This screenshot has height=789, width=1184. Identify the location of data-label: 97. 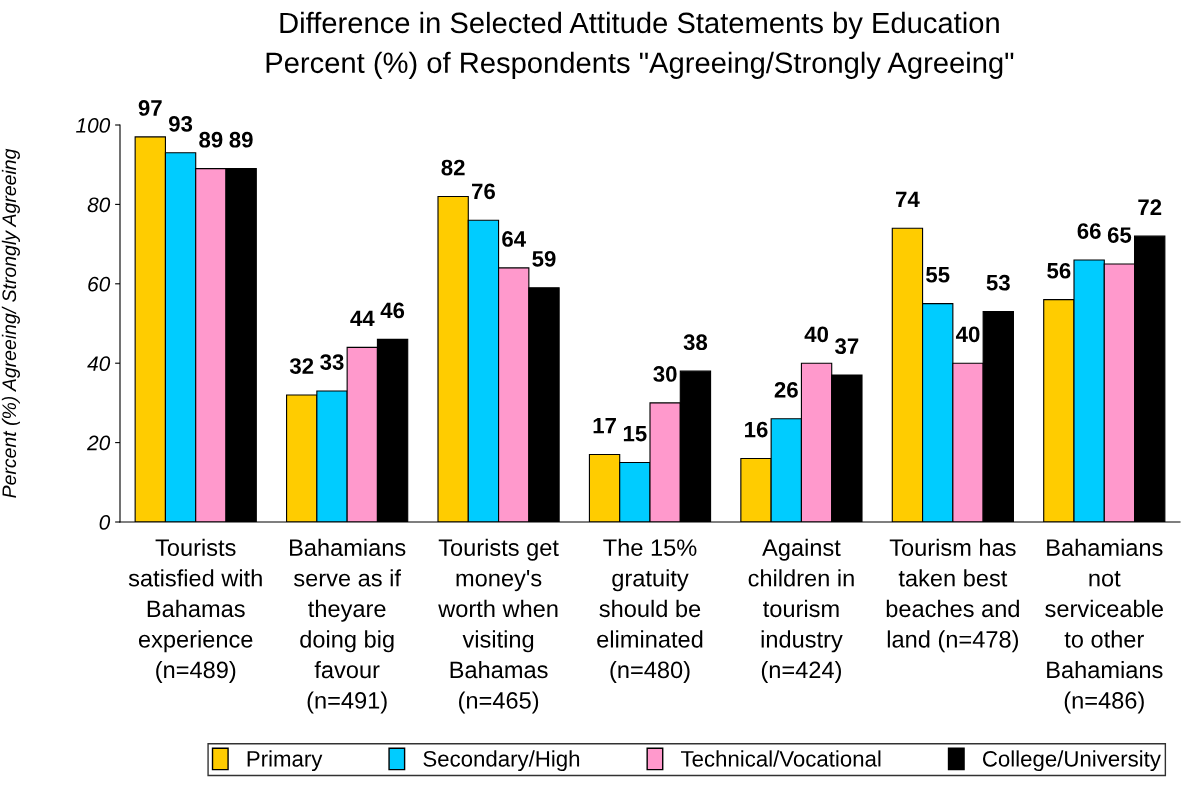
(150, 108).